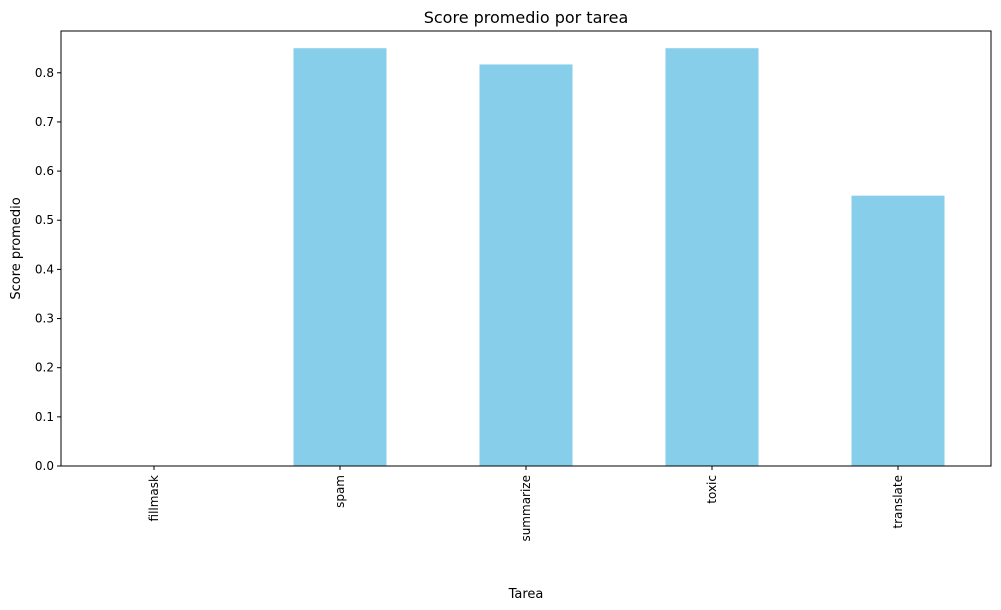 The image size is (1001, 610). I want to click on y-axis: 0.0 0.1 0.2 0.3 0.4 0.5 0.6 0.7 0.8, so click(48, 269).